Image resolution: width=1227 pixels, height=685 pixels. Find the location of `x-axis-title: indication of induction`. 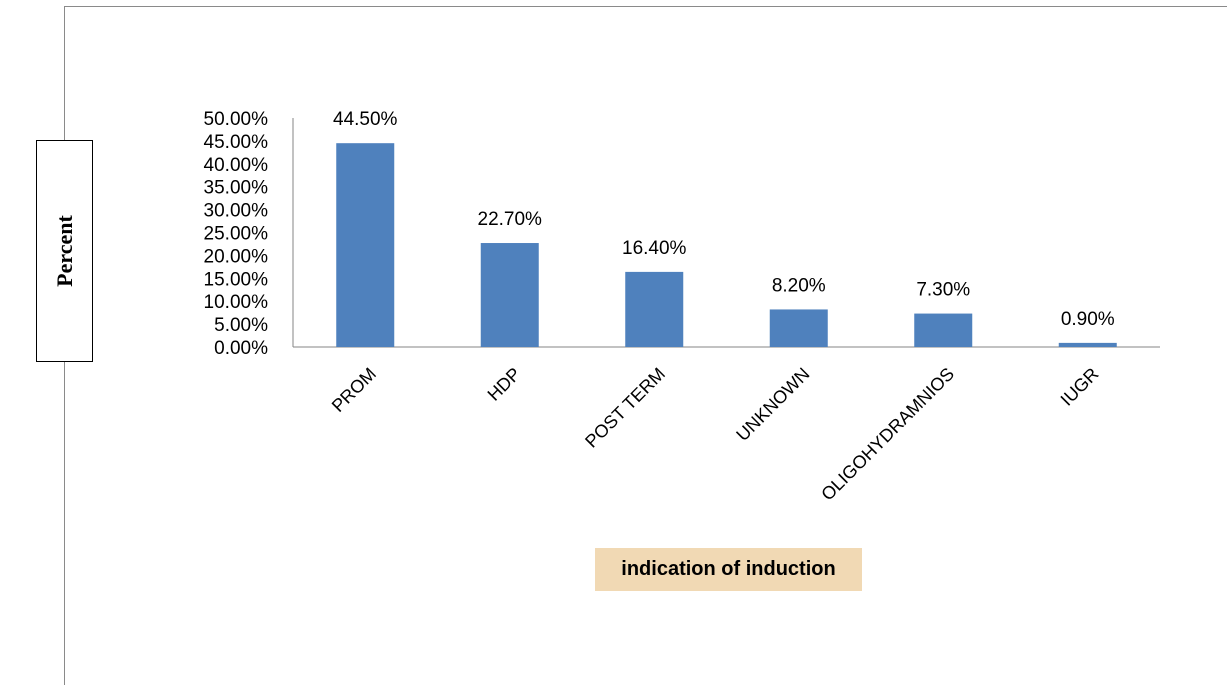

x-axis-title: indication of induction is located at coordinates (728, 569).